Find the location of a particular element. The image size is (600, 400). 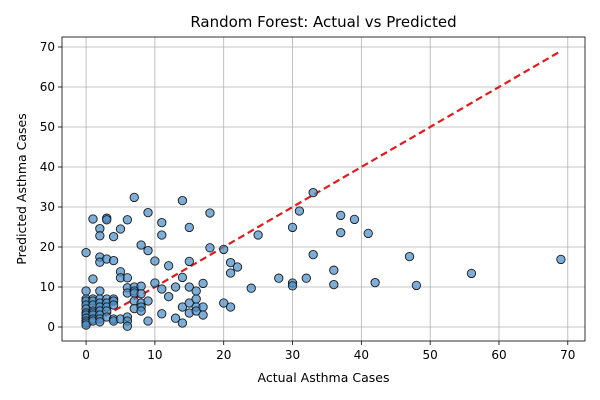

y-tick-label: 50 is located at coordinates (47, 127).